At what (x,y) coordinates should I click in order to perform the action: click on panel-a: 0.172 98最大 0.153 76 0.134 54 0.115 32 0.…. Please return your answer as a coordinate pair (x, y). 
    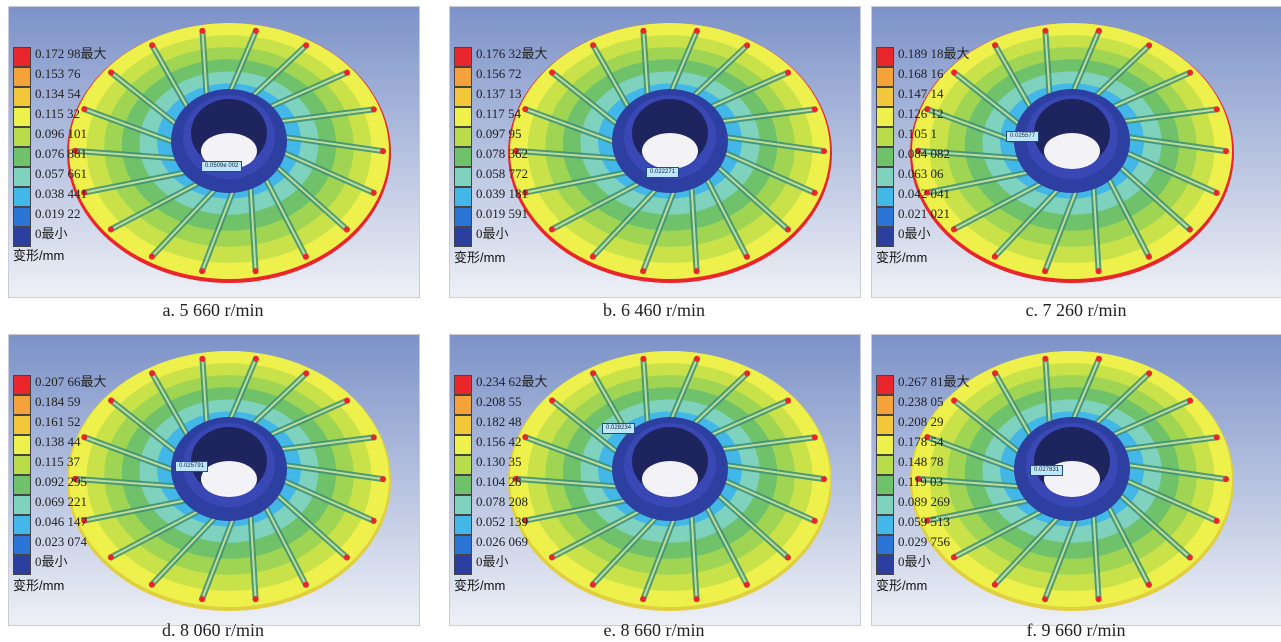
    Looking at the image, I should click on (214, 152).